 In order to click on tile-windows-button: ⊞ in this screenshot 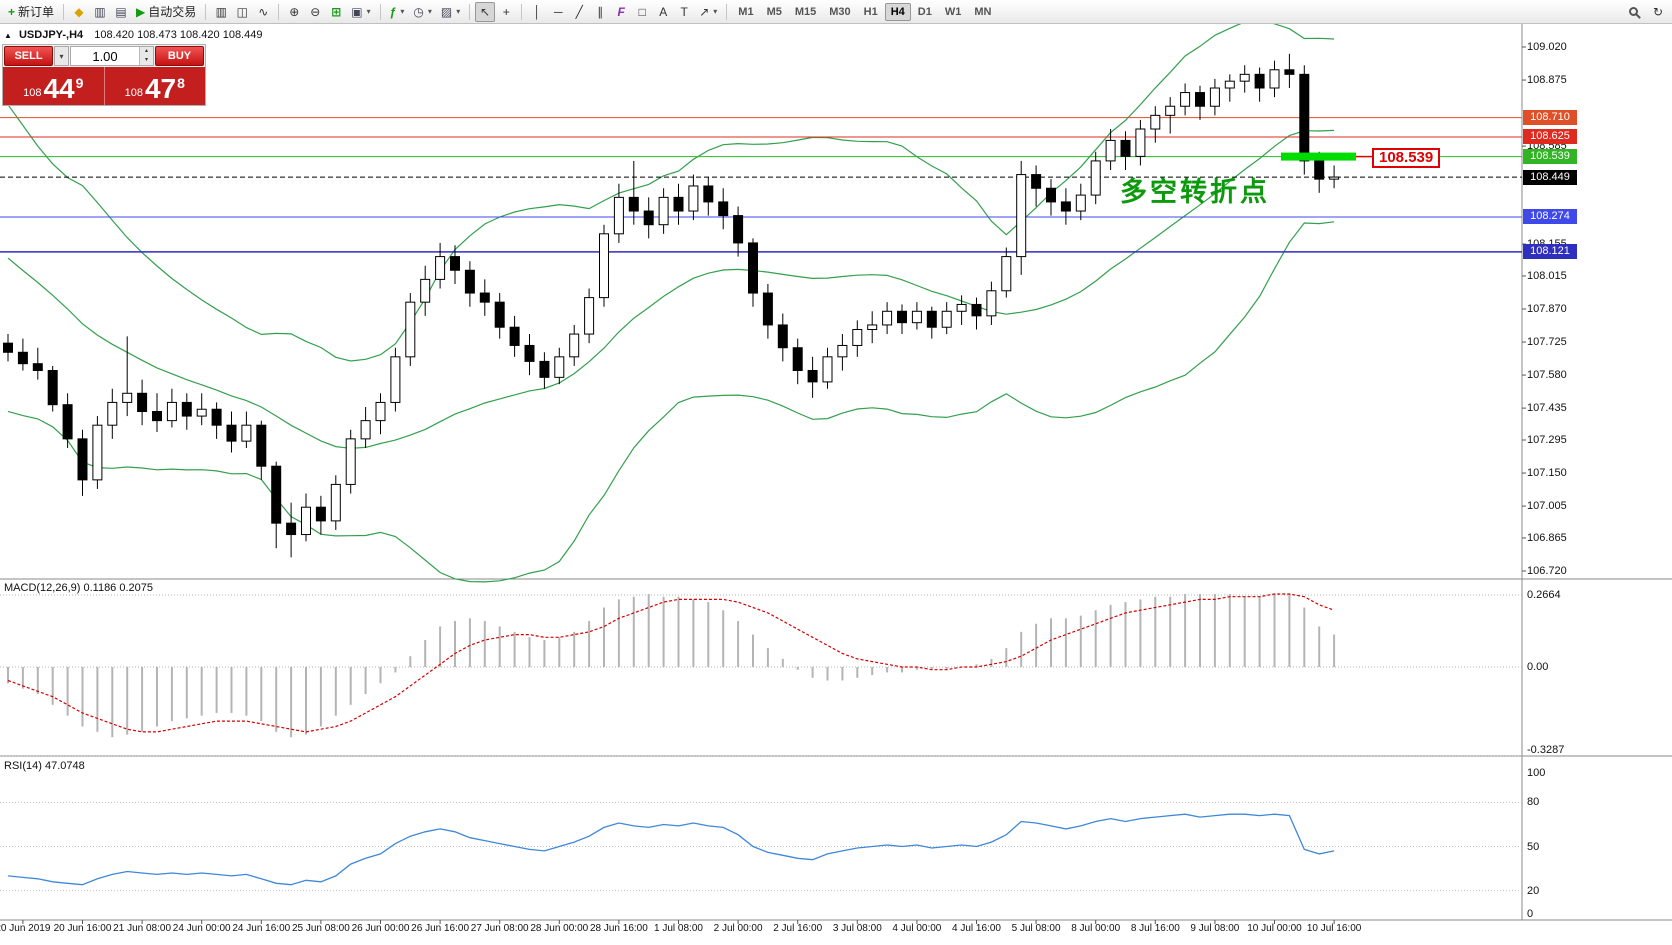, I will do `click(336, 12)`.